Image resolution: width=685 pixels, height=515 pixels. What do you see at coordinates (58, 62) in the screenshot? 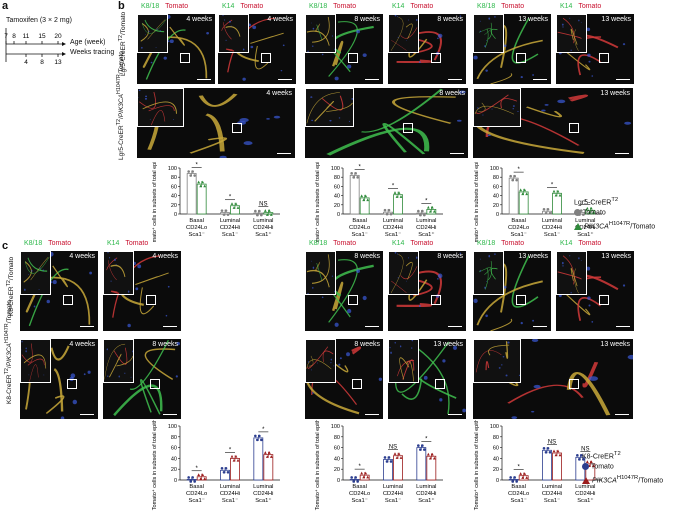
I see `timeline-tracing-13: 13` at bounding box center [58, 62].